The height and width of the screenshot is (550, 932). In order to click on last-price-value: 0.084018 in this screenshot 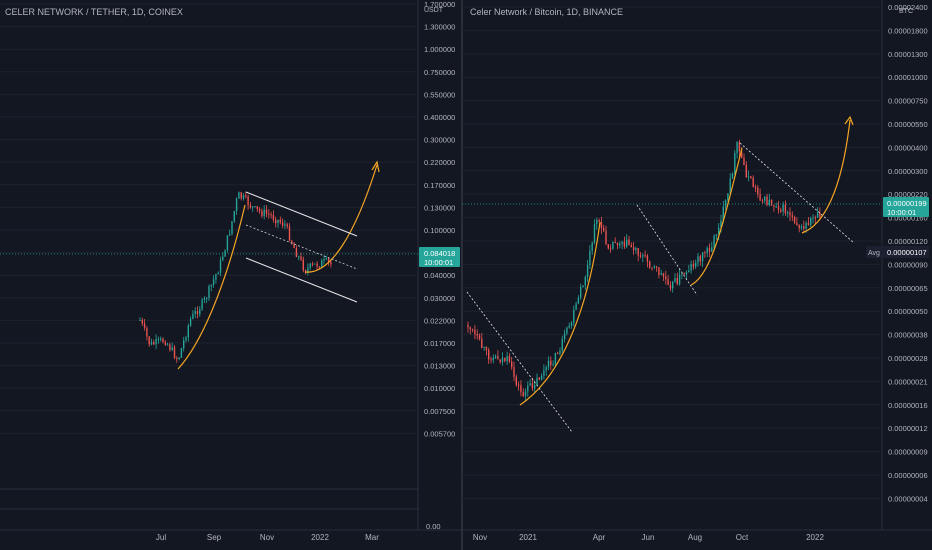, I will do `click(439, 253)`.